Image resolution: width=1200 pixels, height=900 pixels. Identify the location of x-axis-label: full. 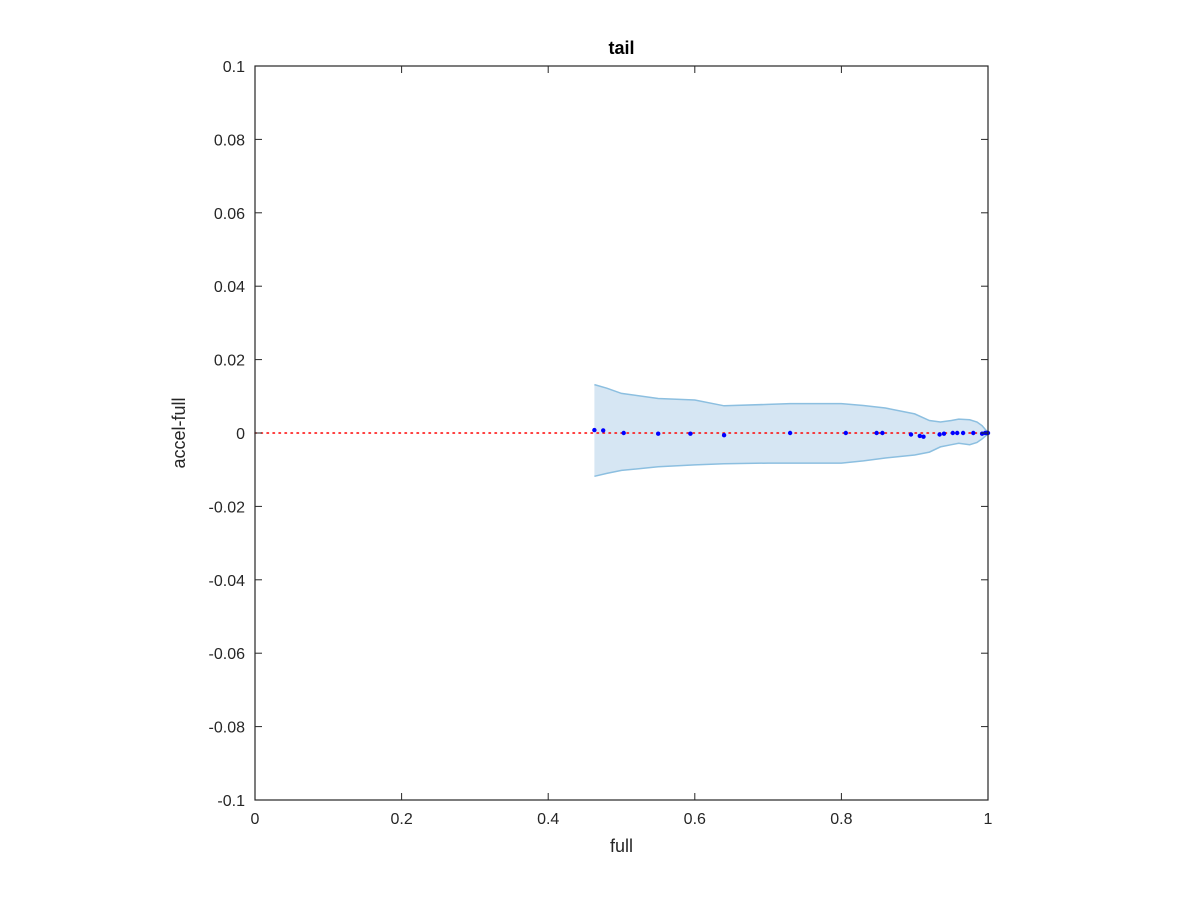
(621, 846).